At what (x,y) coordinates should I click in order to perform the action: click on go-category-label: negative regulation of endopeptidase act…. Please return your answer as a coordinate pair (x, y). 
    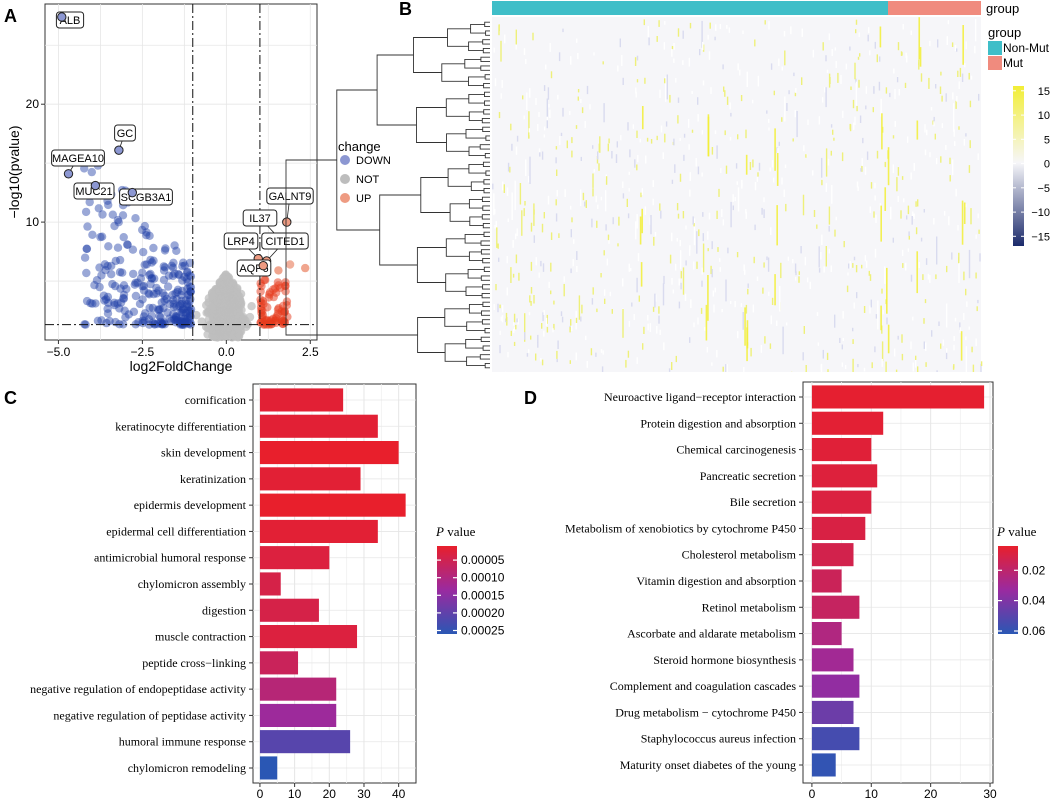
    Looking at the image, I should click on (138, 689).